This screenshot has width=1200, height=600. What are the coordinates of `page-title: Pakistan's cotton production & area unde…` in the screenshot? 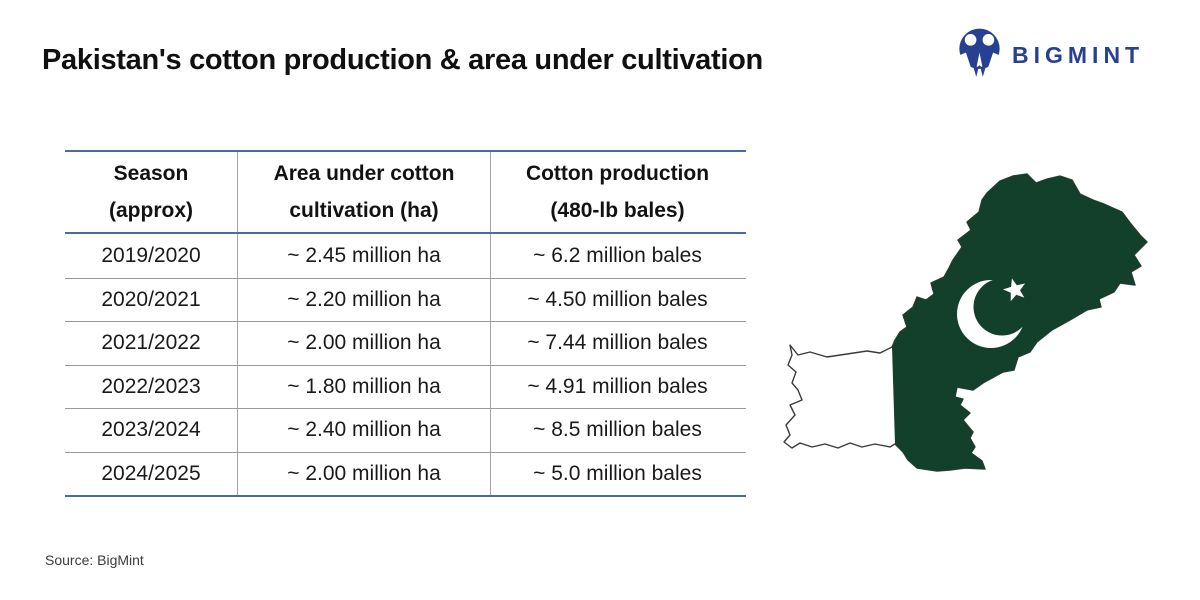 It's located at (402, 60).